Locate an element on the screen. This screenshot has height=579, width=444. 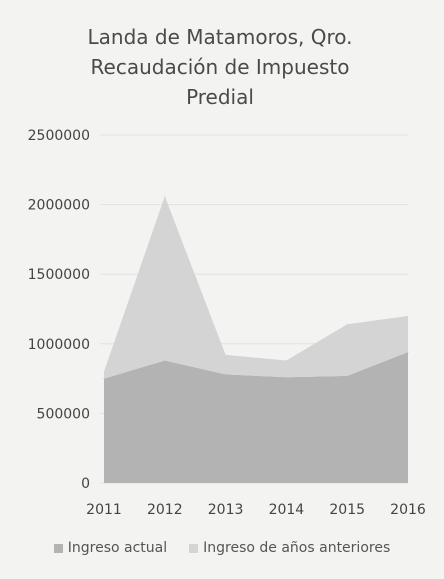
x-tick-label-2014: 2014 is located at coordinates (287, 510).